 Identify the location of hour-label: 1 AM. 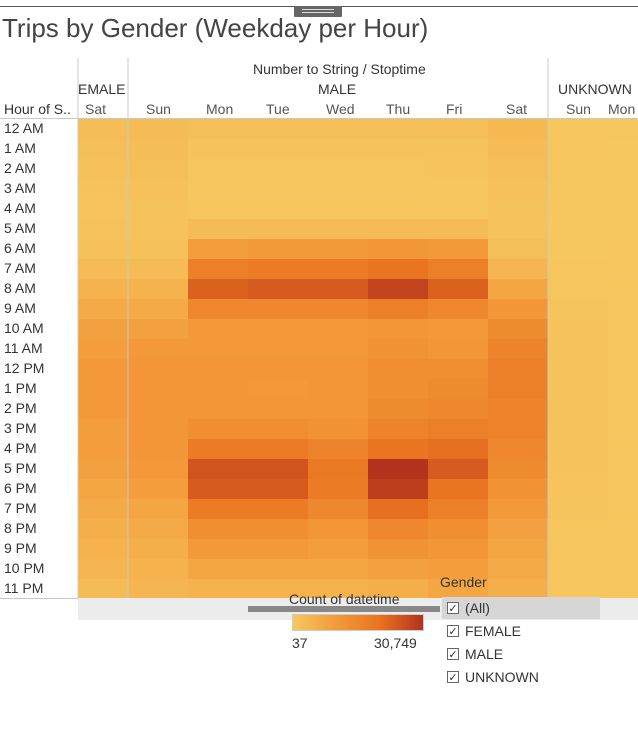
(20, 148).